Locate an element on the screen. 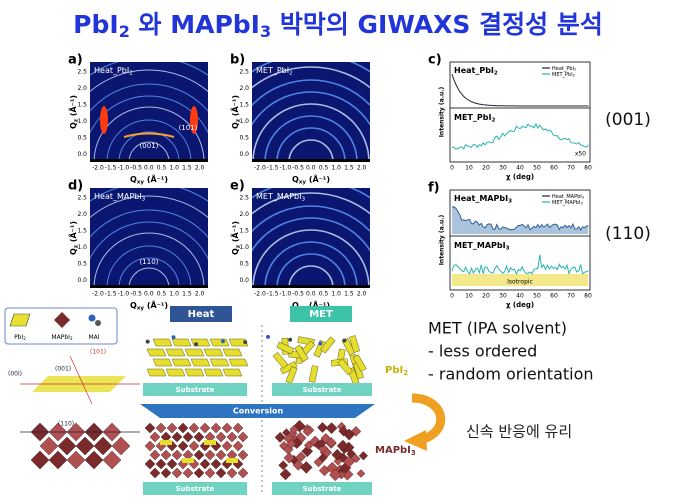 The height and width of the screenshot is (503, 677). label: (110) is located at coordinates (628, 234).